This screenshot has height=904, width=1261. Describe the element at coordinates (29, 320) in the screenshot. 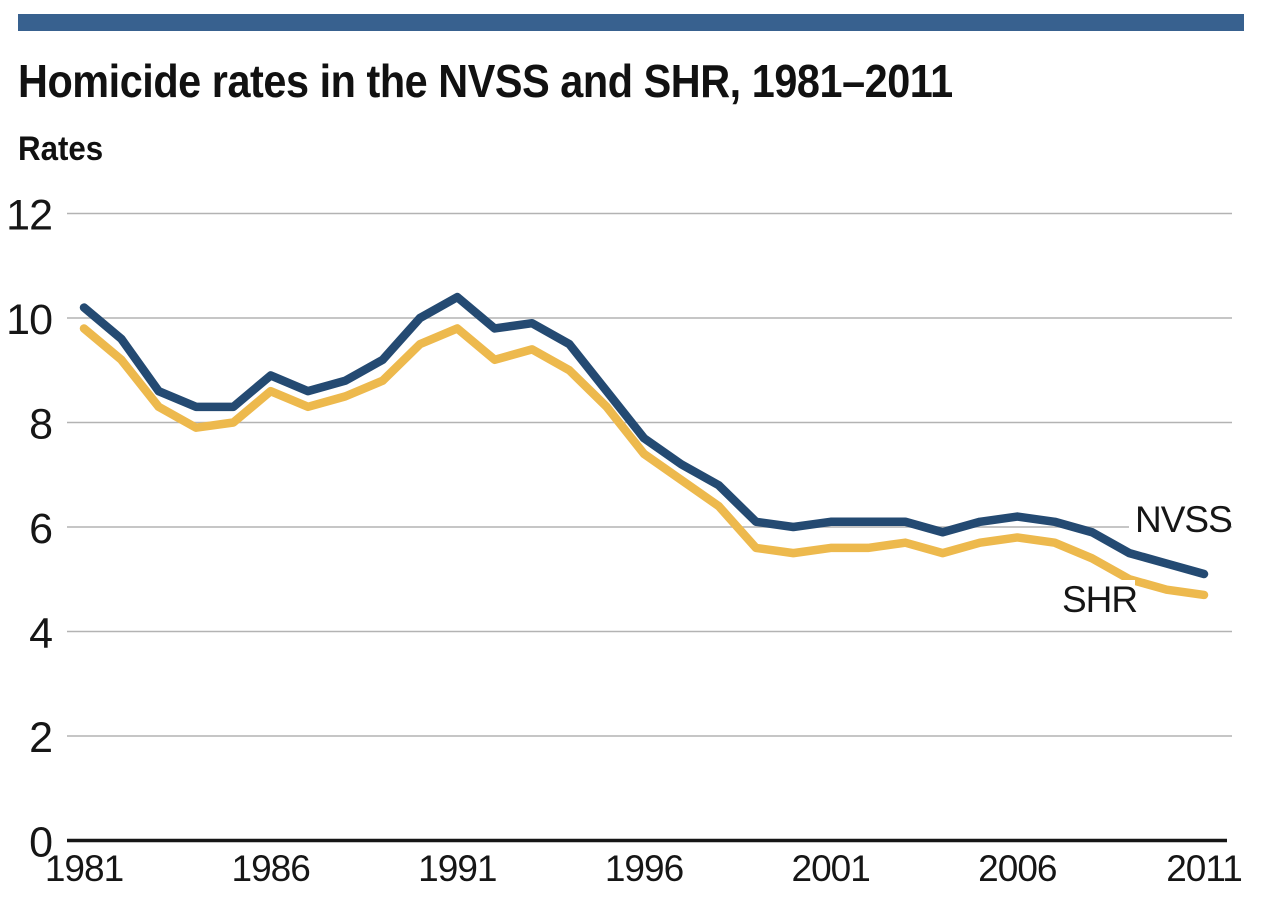

I see `y-tick-label-10: 10` at that location.